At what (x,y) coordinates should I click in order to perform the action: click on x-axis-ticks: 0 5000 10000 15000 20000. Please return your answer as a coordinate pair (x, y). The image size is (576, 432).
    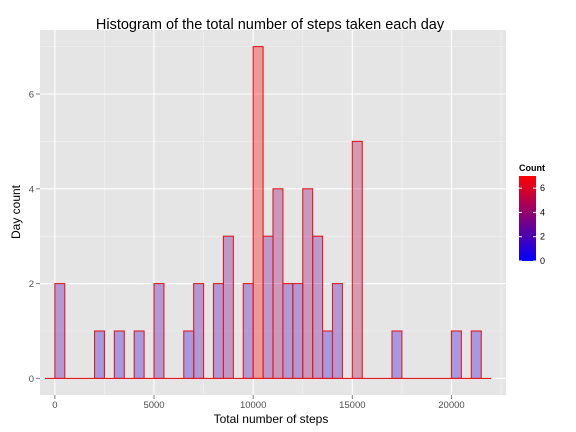
    Looking at the image, I should click on (258, 403).